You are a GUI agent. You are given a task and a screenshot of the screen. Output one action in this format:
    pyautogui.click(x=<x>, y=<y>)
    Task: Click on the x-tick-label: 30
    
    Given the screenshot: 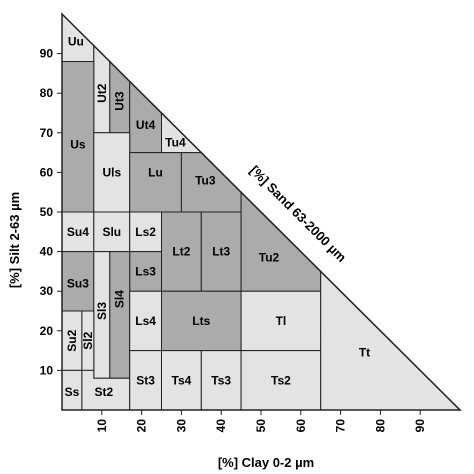 What is the action you would take?
    pyautogui.click(x=181, y=426)
    